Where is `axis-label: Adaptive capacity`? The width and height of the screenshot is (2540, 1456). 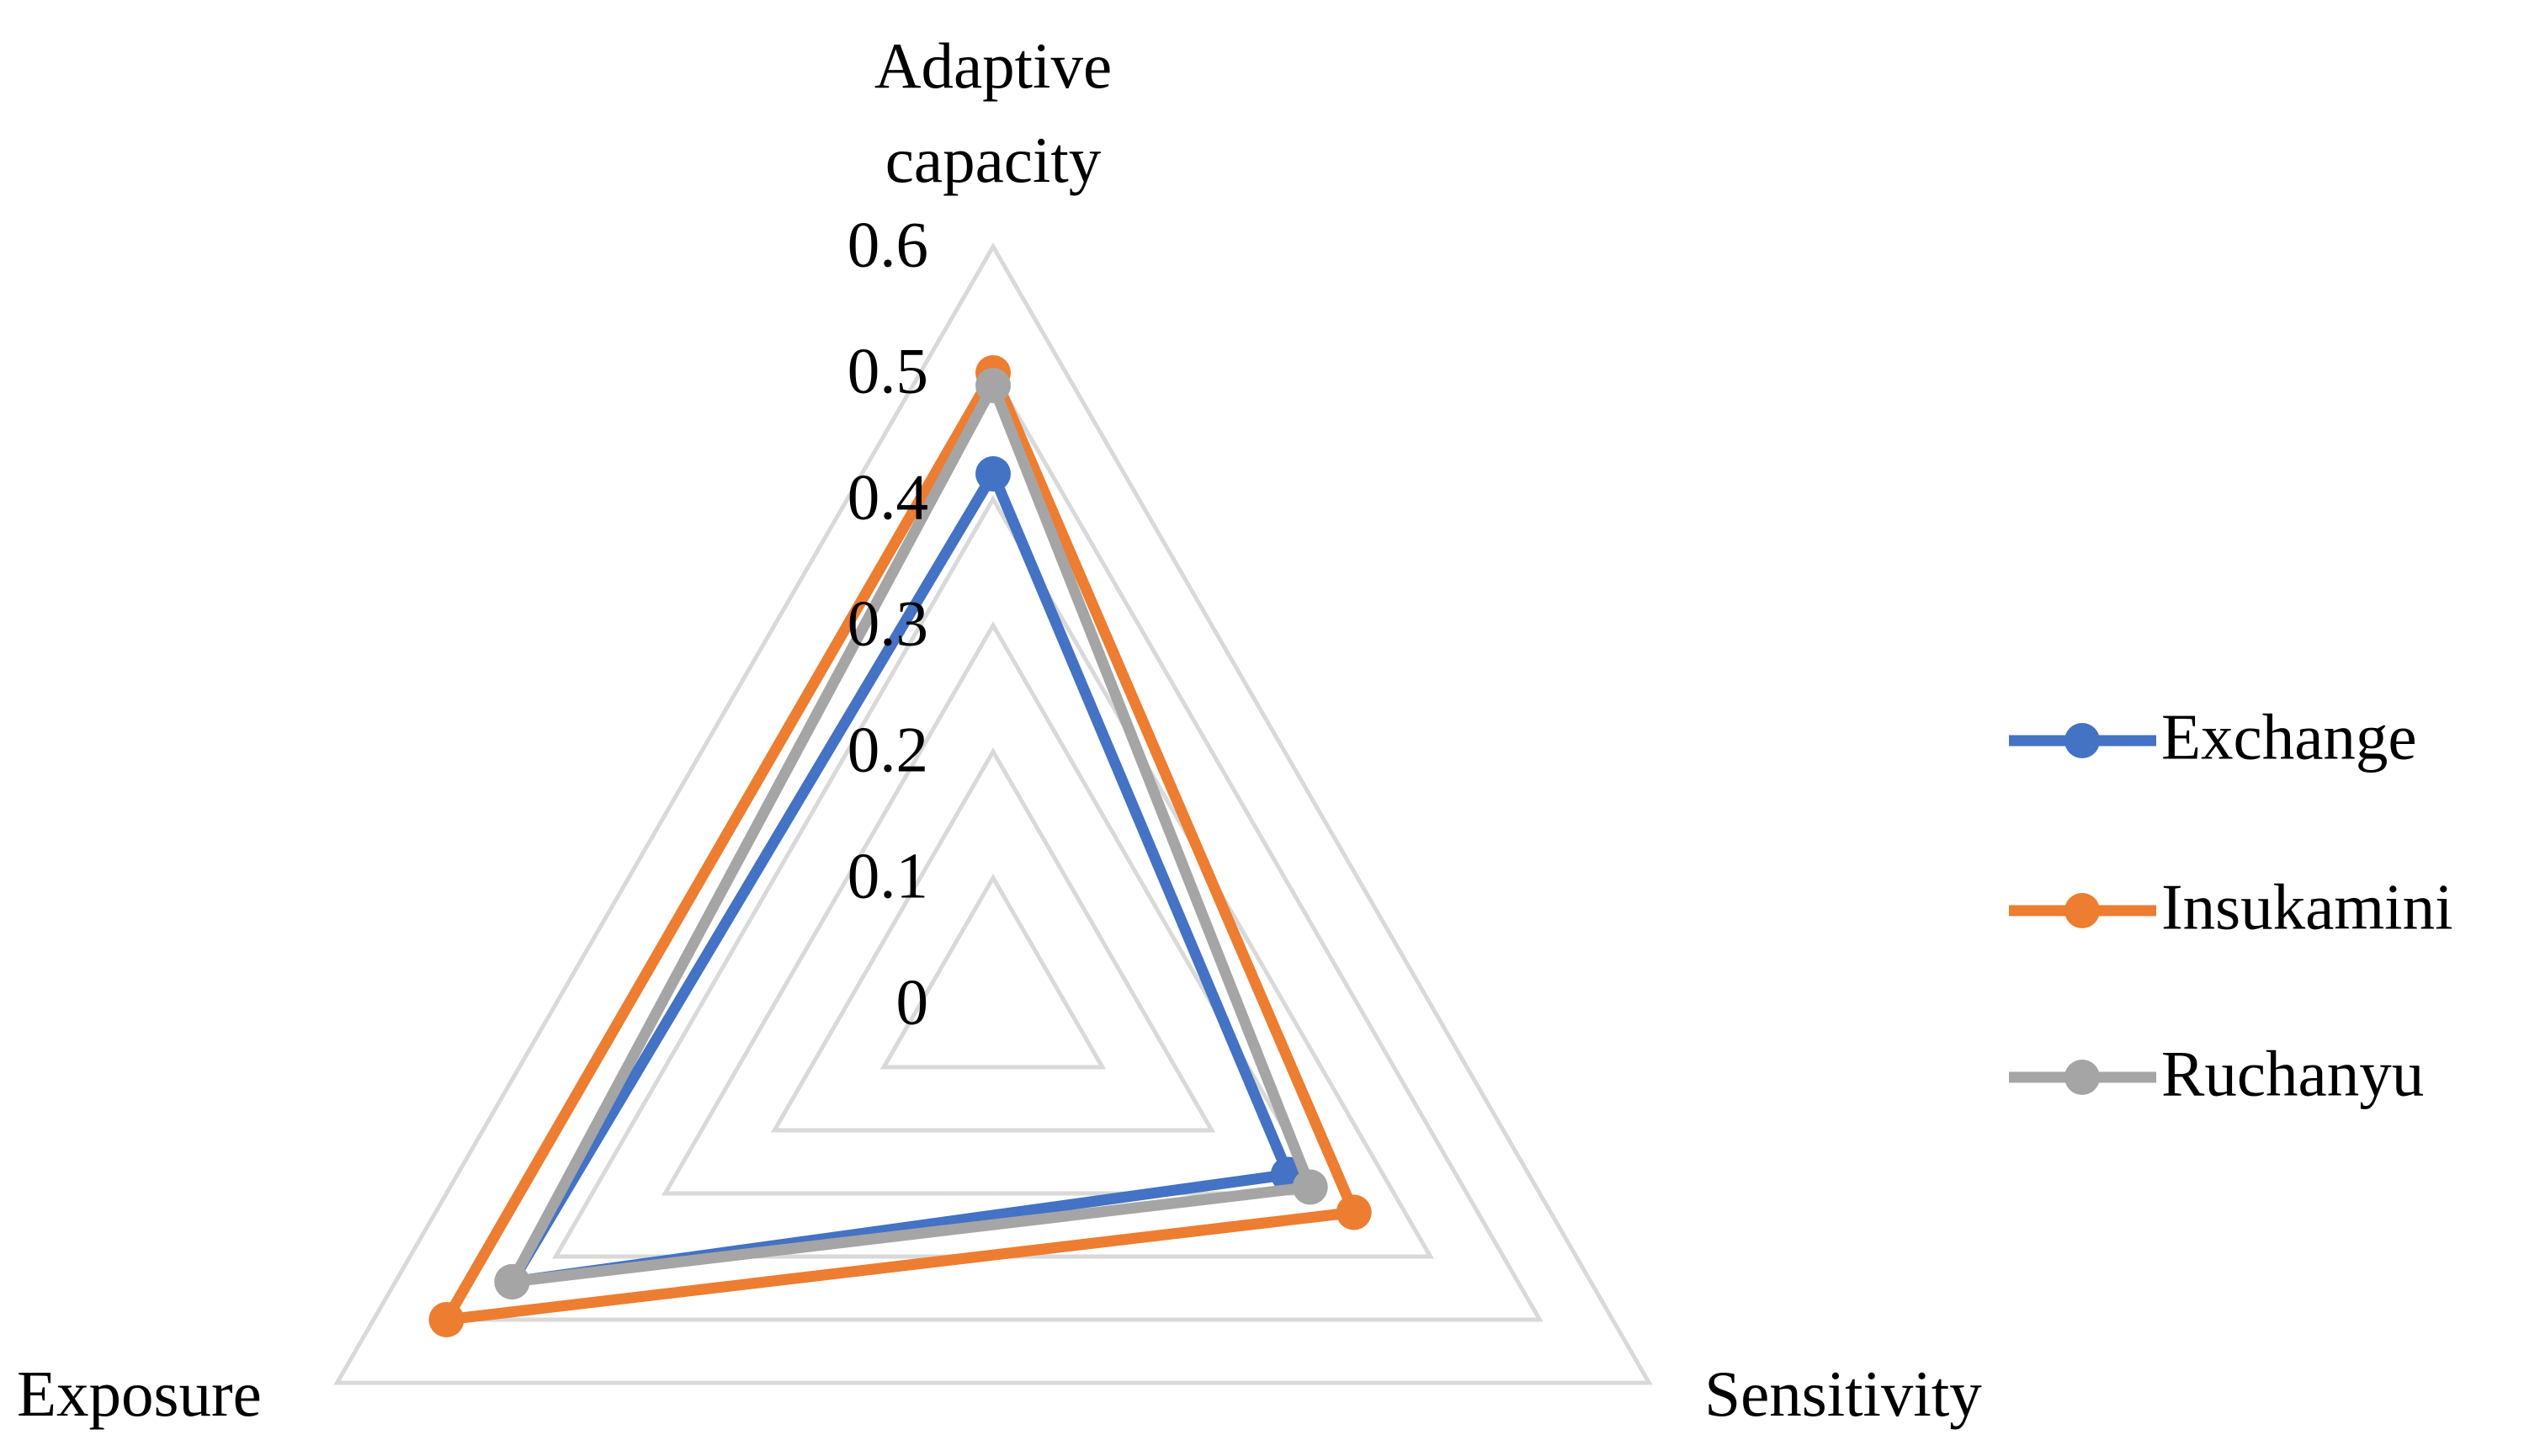 axis-label: Adaptive capacity is located at coordinates (993, 113).